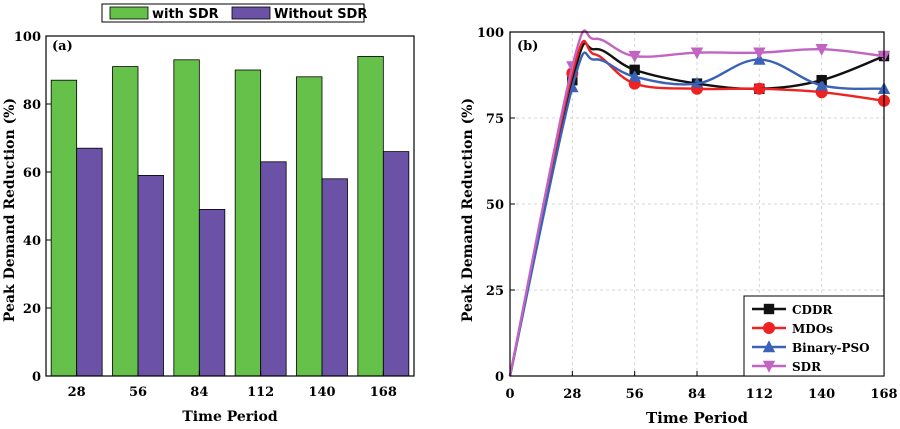  I want to click on legend-markers-b, so click(769, 338).